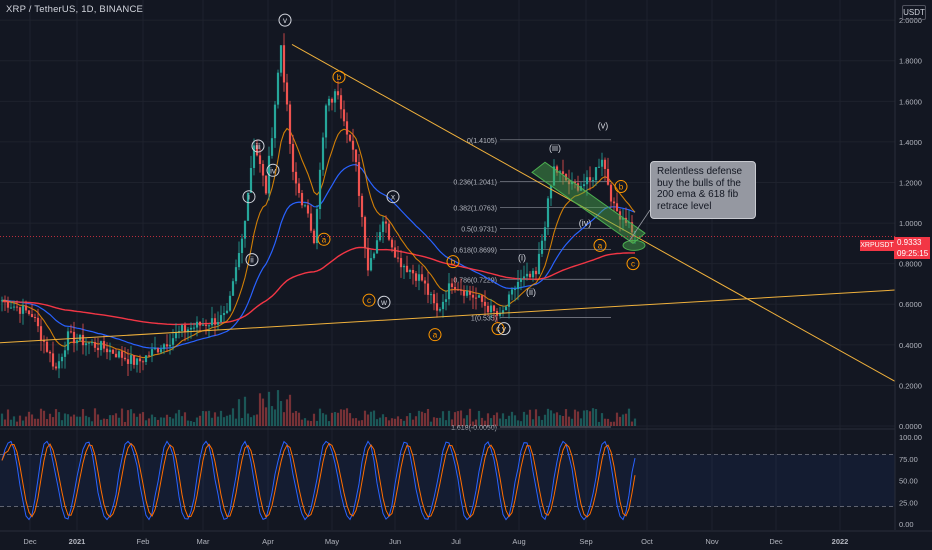 The height and width of the screenshot is (550, 932). What do you see at coordinates (840, 541) in the screenshot?
I see `time-tick: 2022` at bounding box center [840, 541].